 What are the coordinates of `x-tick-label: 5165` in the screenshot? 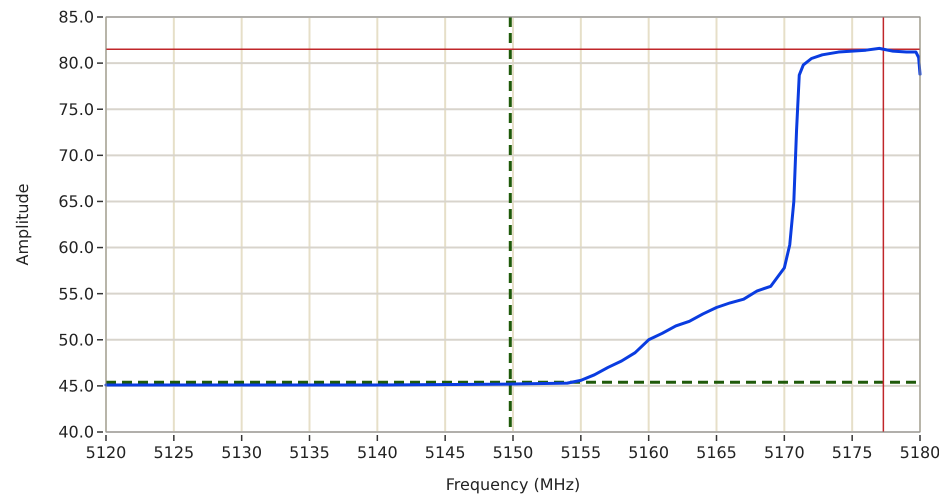 It's located at (716, 452).